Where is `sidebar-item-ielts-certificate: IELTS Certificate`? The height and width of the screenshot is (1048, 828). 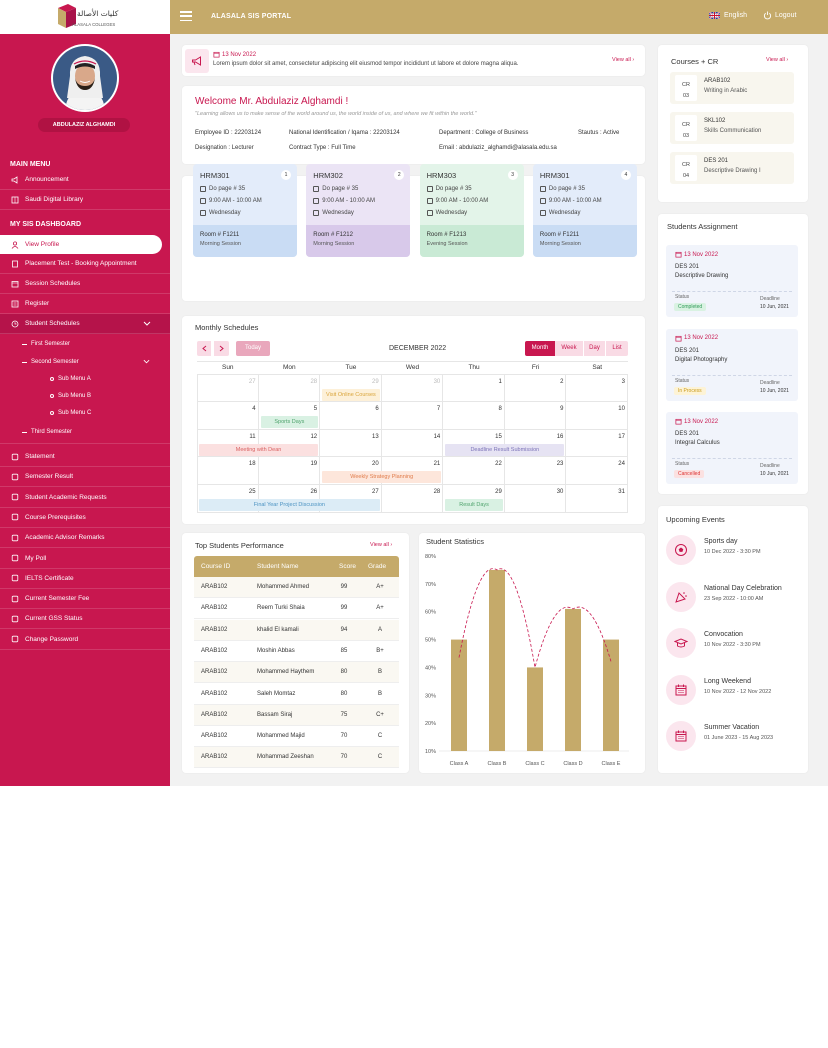 sidebar-item-ielts-certificate: IELTS Certificate is located at coordinates (85, 579).